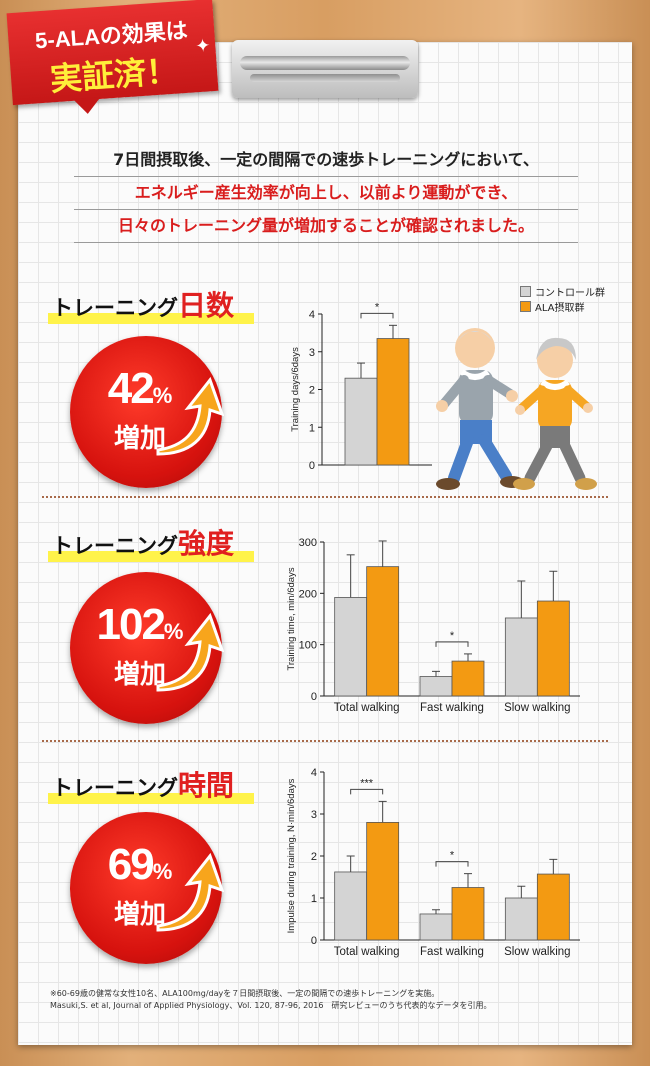 The height and width of the screenshot is (1066, 650). Describe the element at coordinates (295, 389) in the screenshot. I see `y-axis-label: Training days/6days` at that location.